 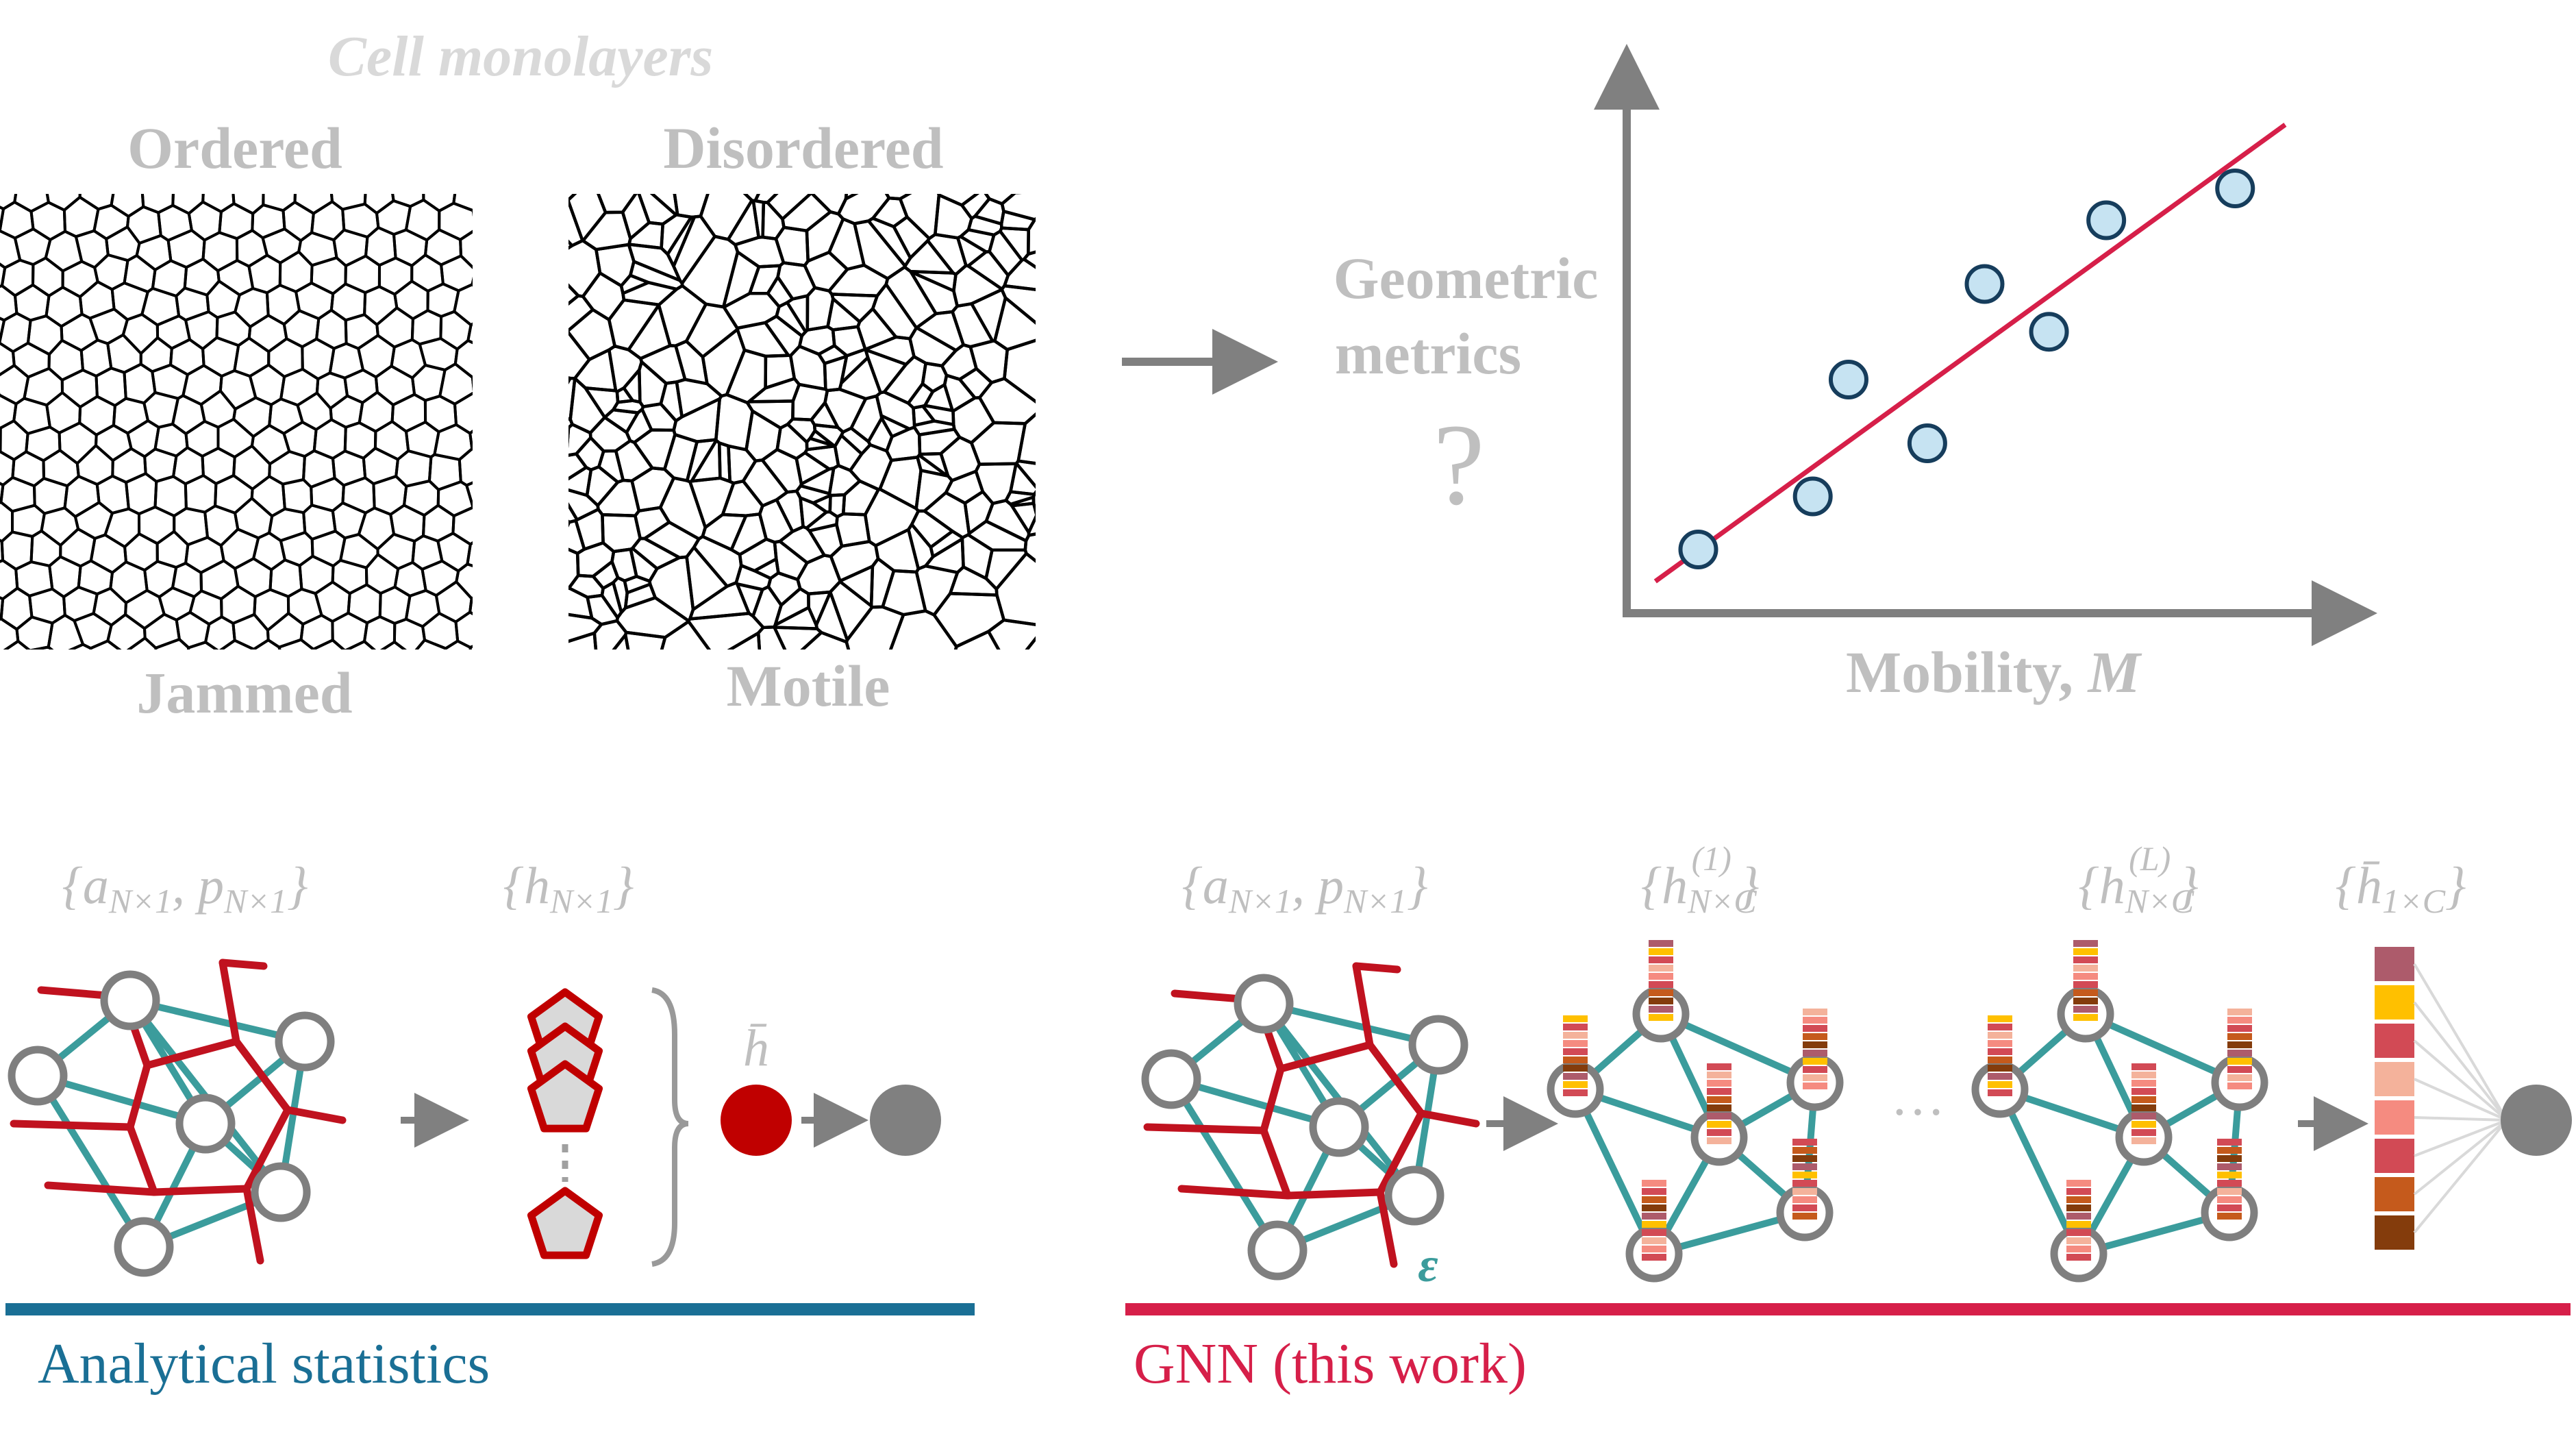 I want to click on motile-label: Motile, so click(x=808, y=686).